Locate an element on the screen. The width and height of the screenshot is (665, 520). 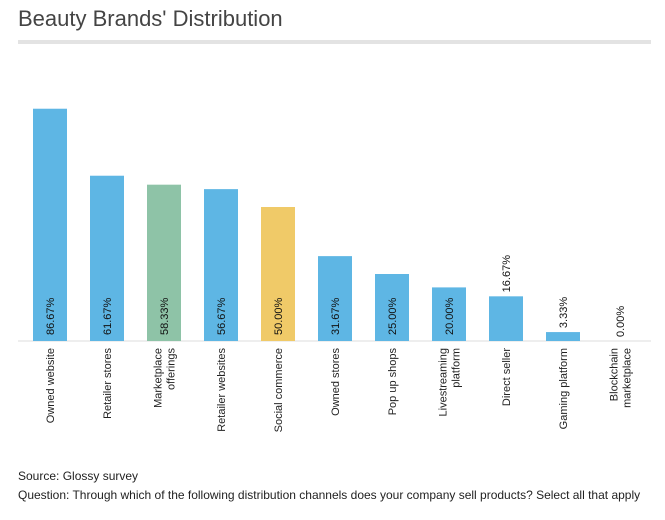
category-label: Retailer stores is located at coordinates (108, 383).